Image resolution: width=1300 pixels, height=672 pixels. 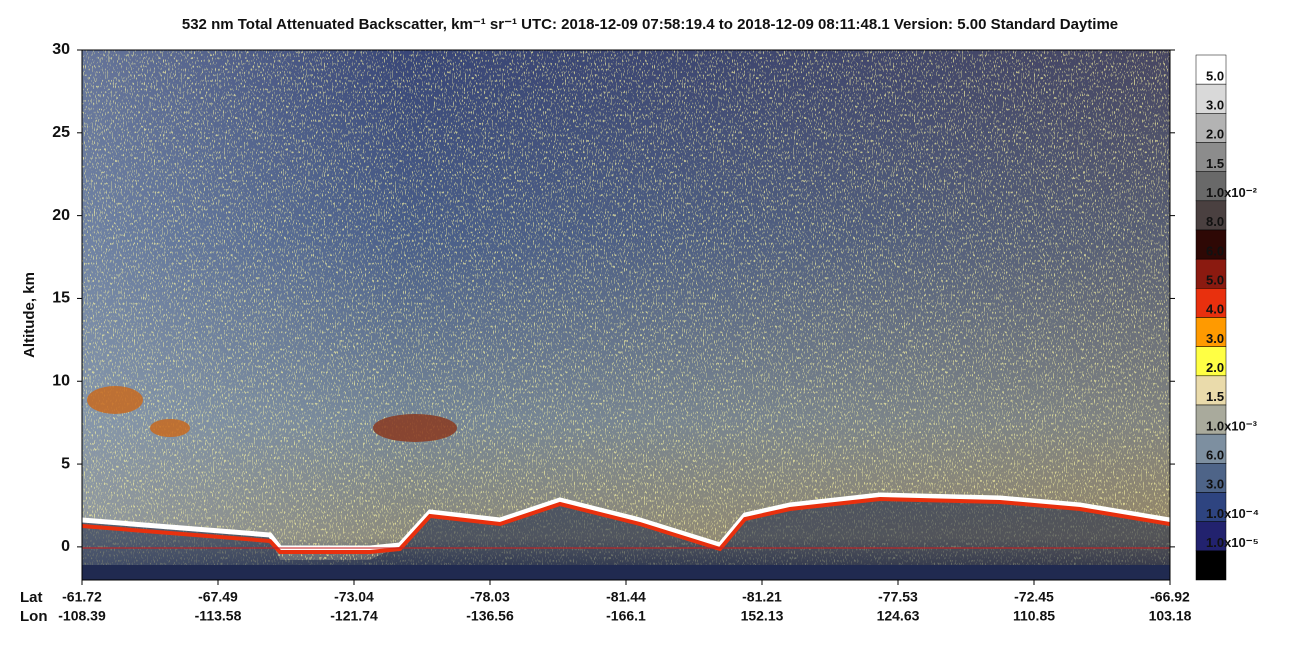 I want to click on colorbar-label: 8.0, so click(x=1215, y=221).